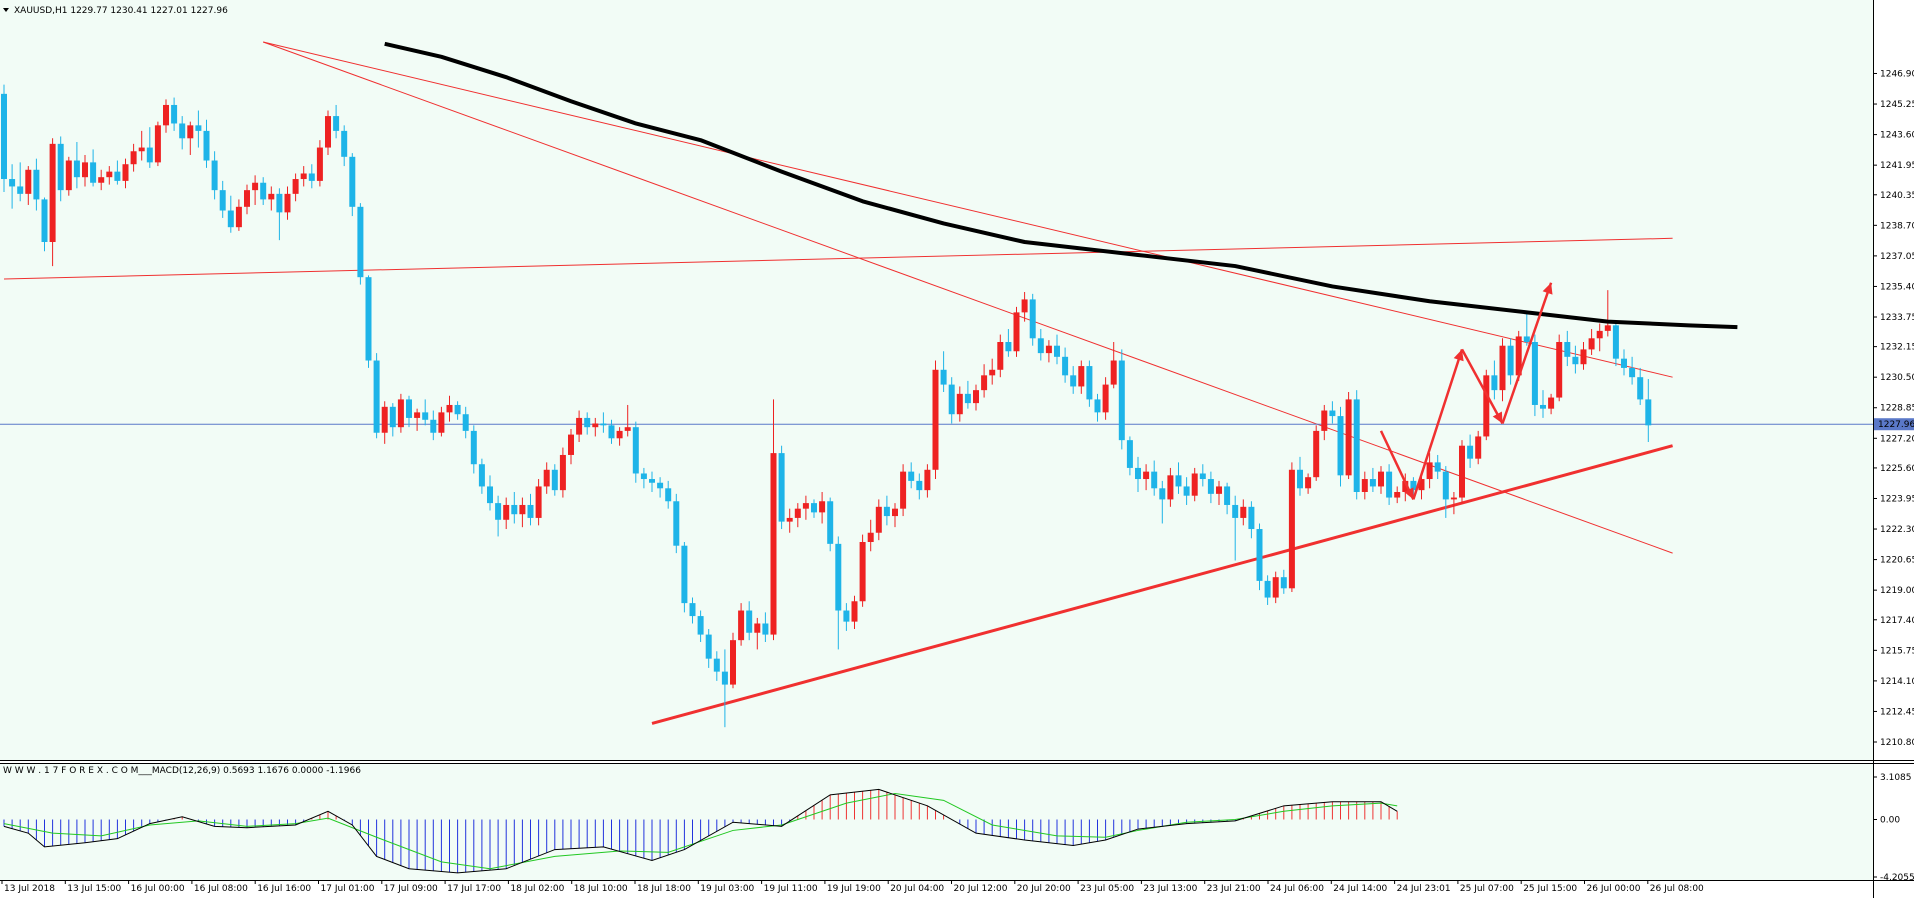 The width and height of the screenshot is (1914, 902). Describe the element at coordinates (1897, 469) in the screenshot. I see `y-tick-label: 1225.60` at that location.